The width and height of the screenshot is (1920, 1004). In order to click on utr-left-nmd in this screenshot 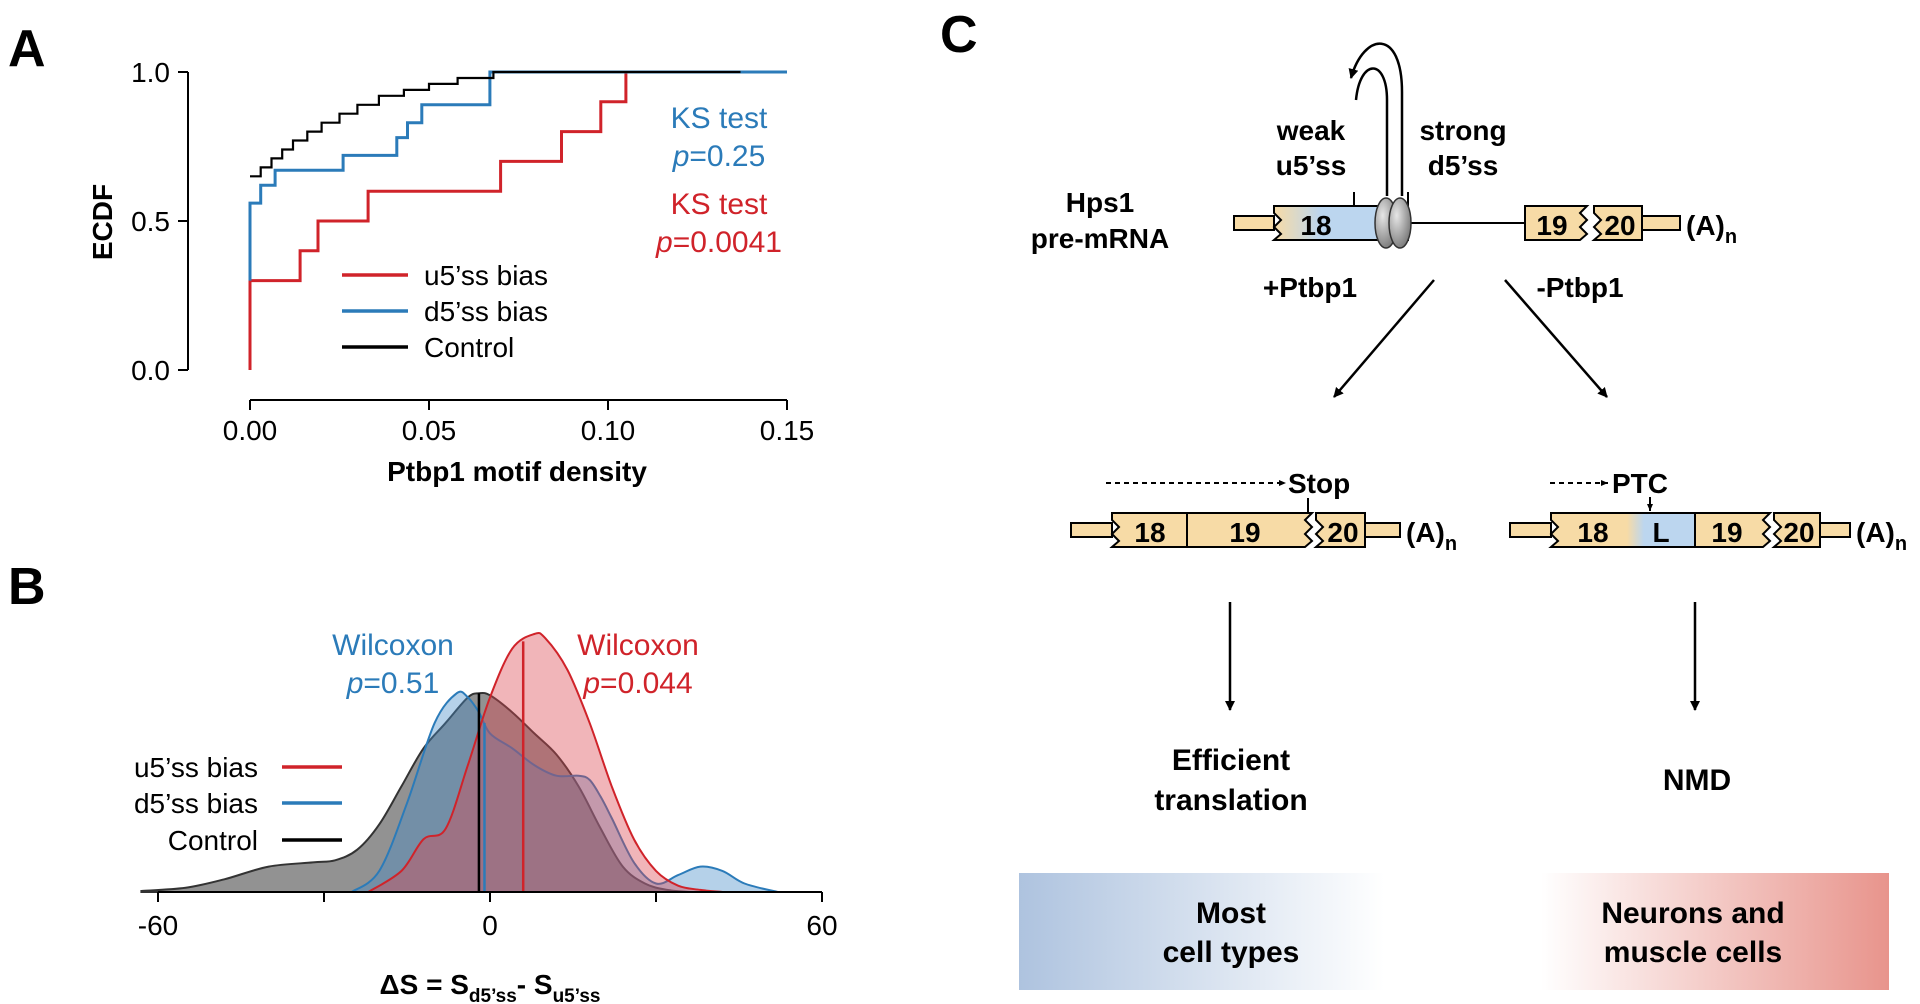, I will do `click(1530, 530)`.